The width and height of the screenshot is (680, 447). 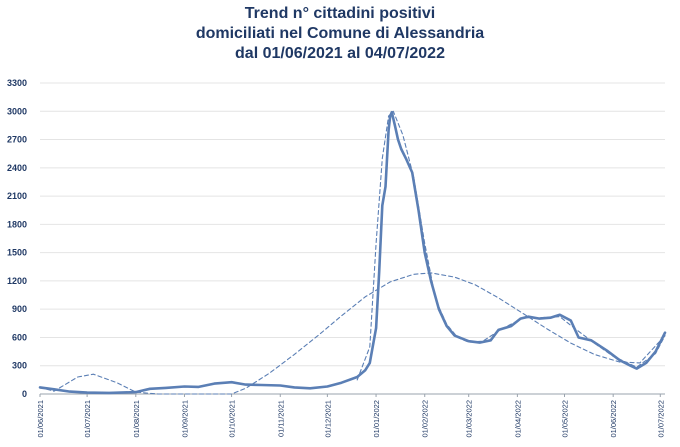 I want to click on x-tick-label: 01/08/2021, so click(x=136, y=419).